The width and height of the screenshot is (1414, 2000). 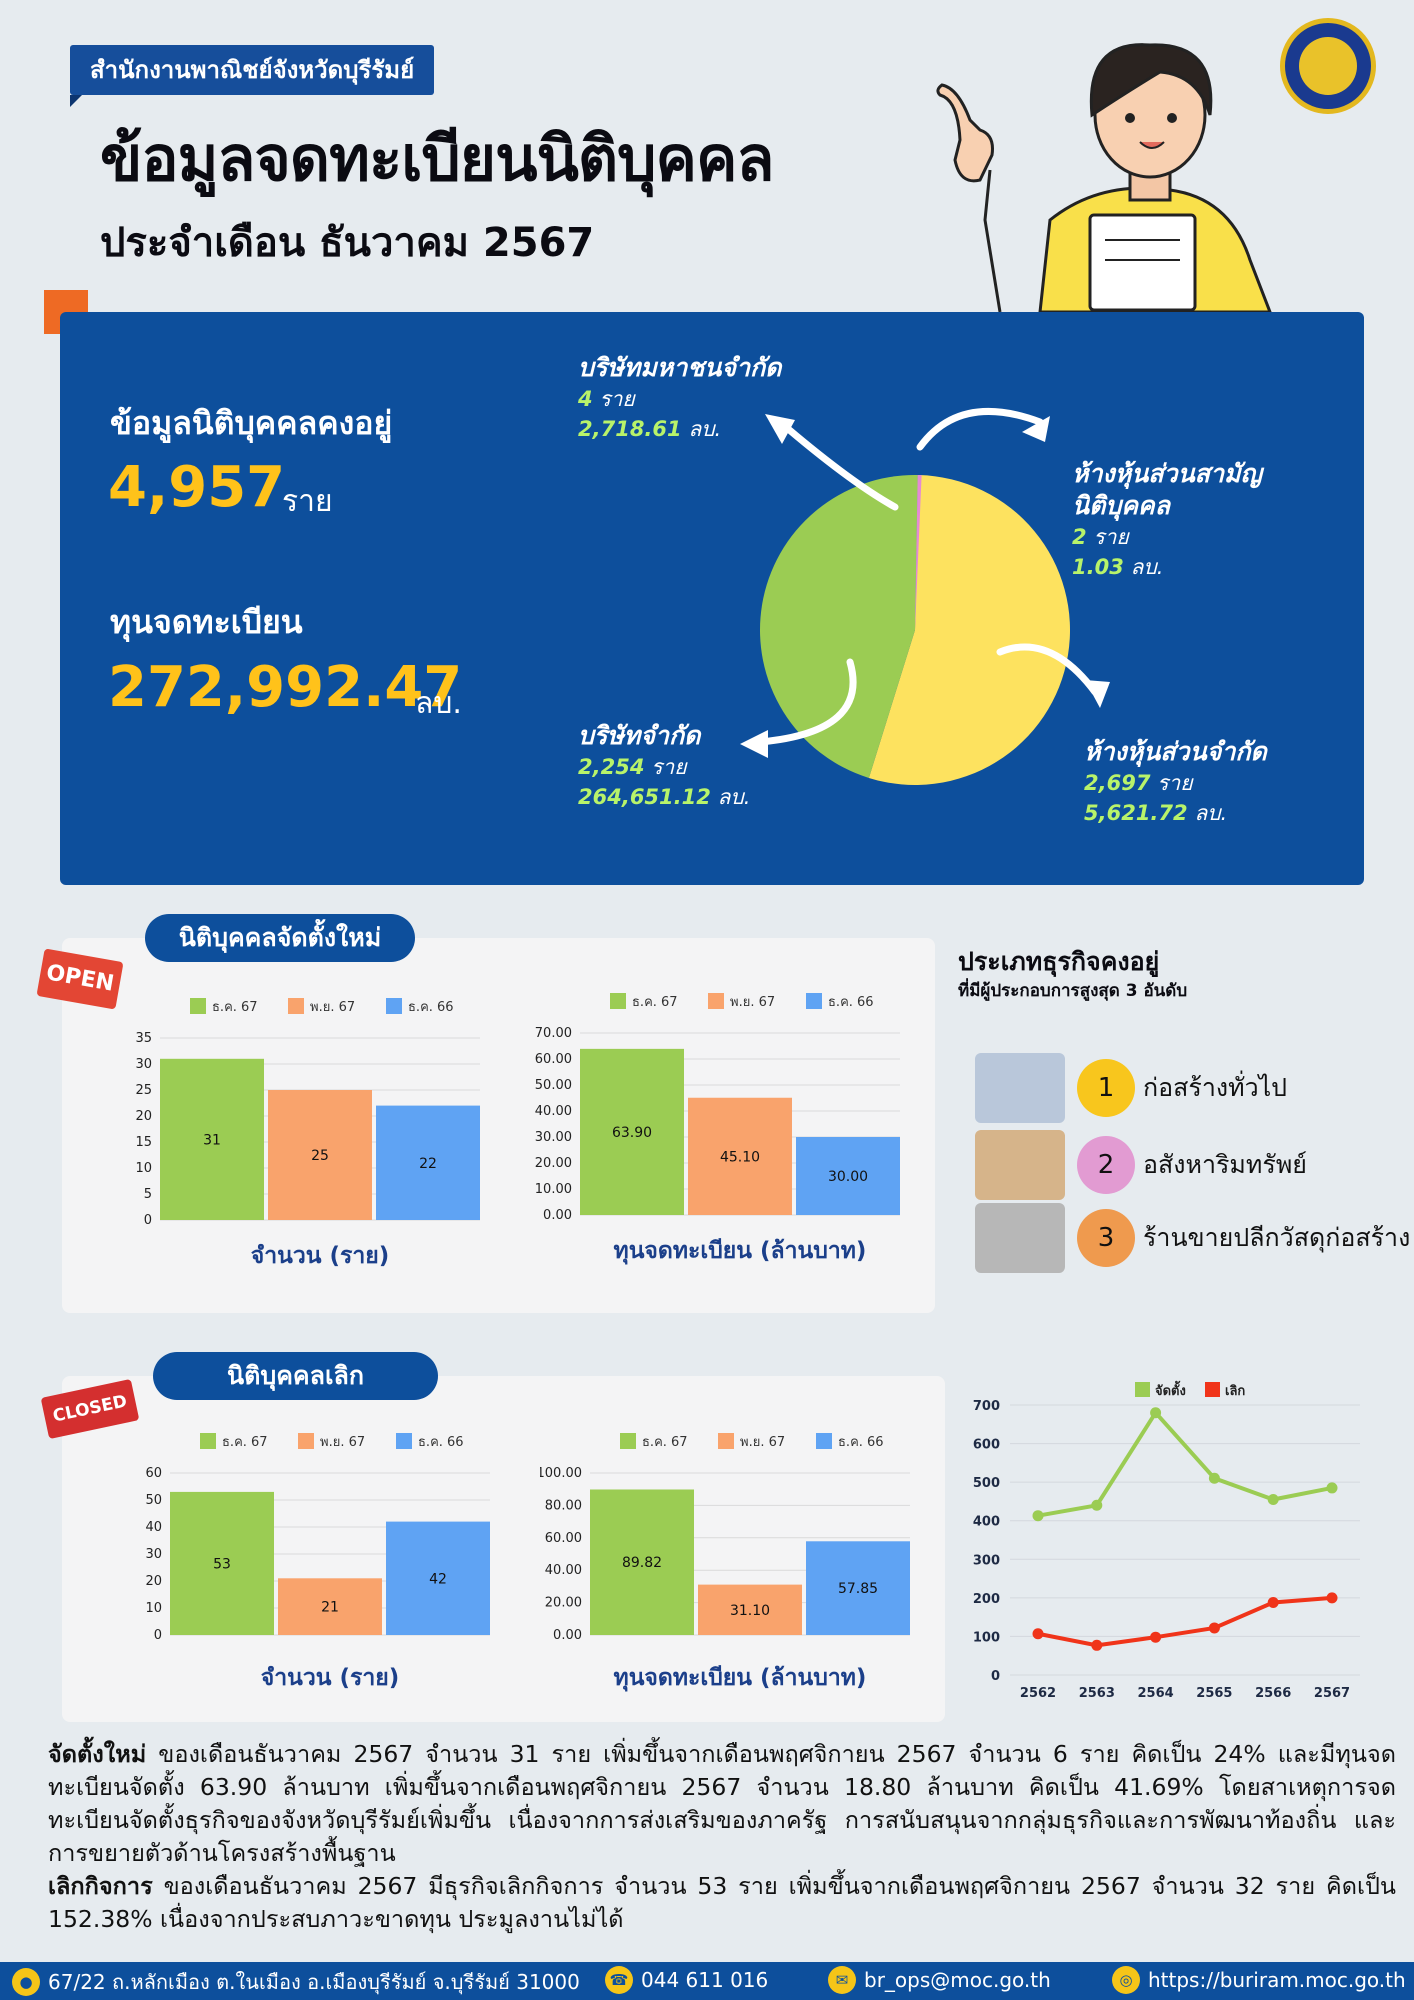 I want to click on y-tick-label: 20.00, so click(x=563, y=1603).